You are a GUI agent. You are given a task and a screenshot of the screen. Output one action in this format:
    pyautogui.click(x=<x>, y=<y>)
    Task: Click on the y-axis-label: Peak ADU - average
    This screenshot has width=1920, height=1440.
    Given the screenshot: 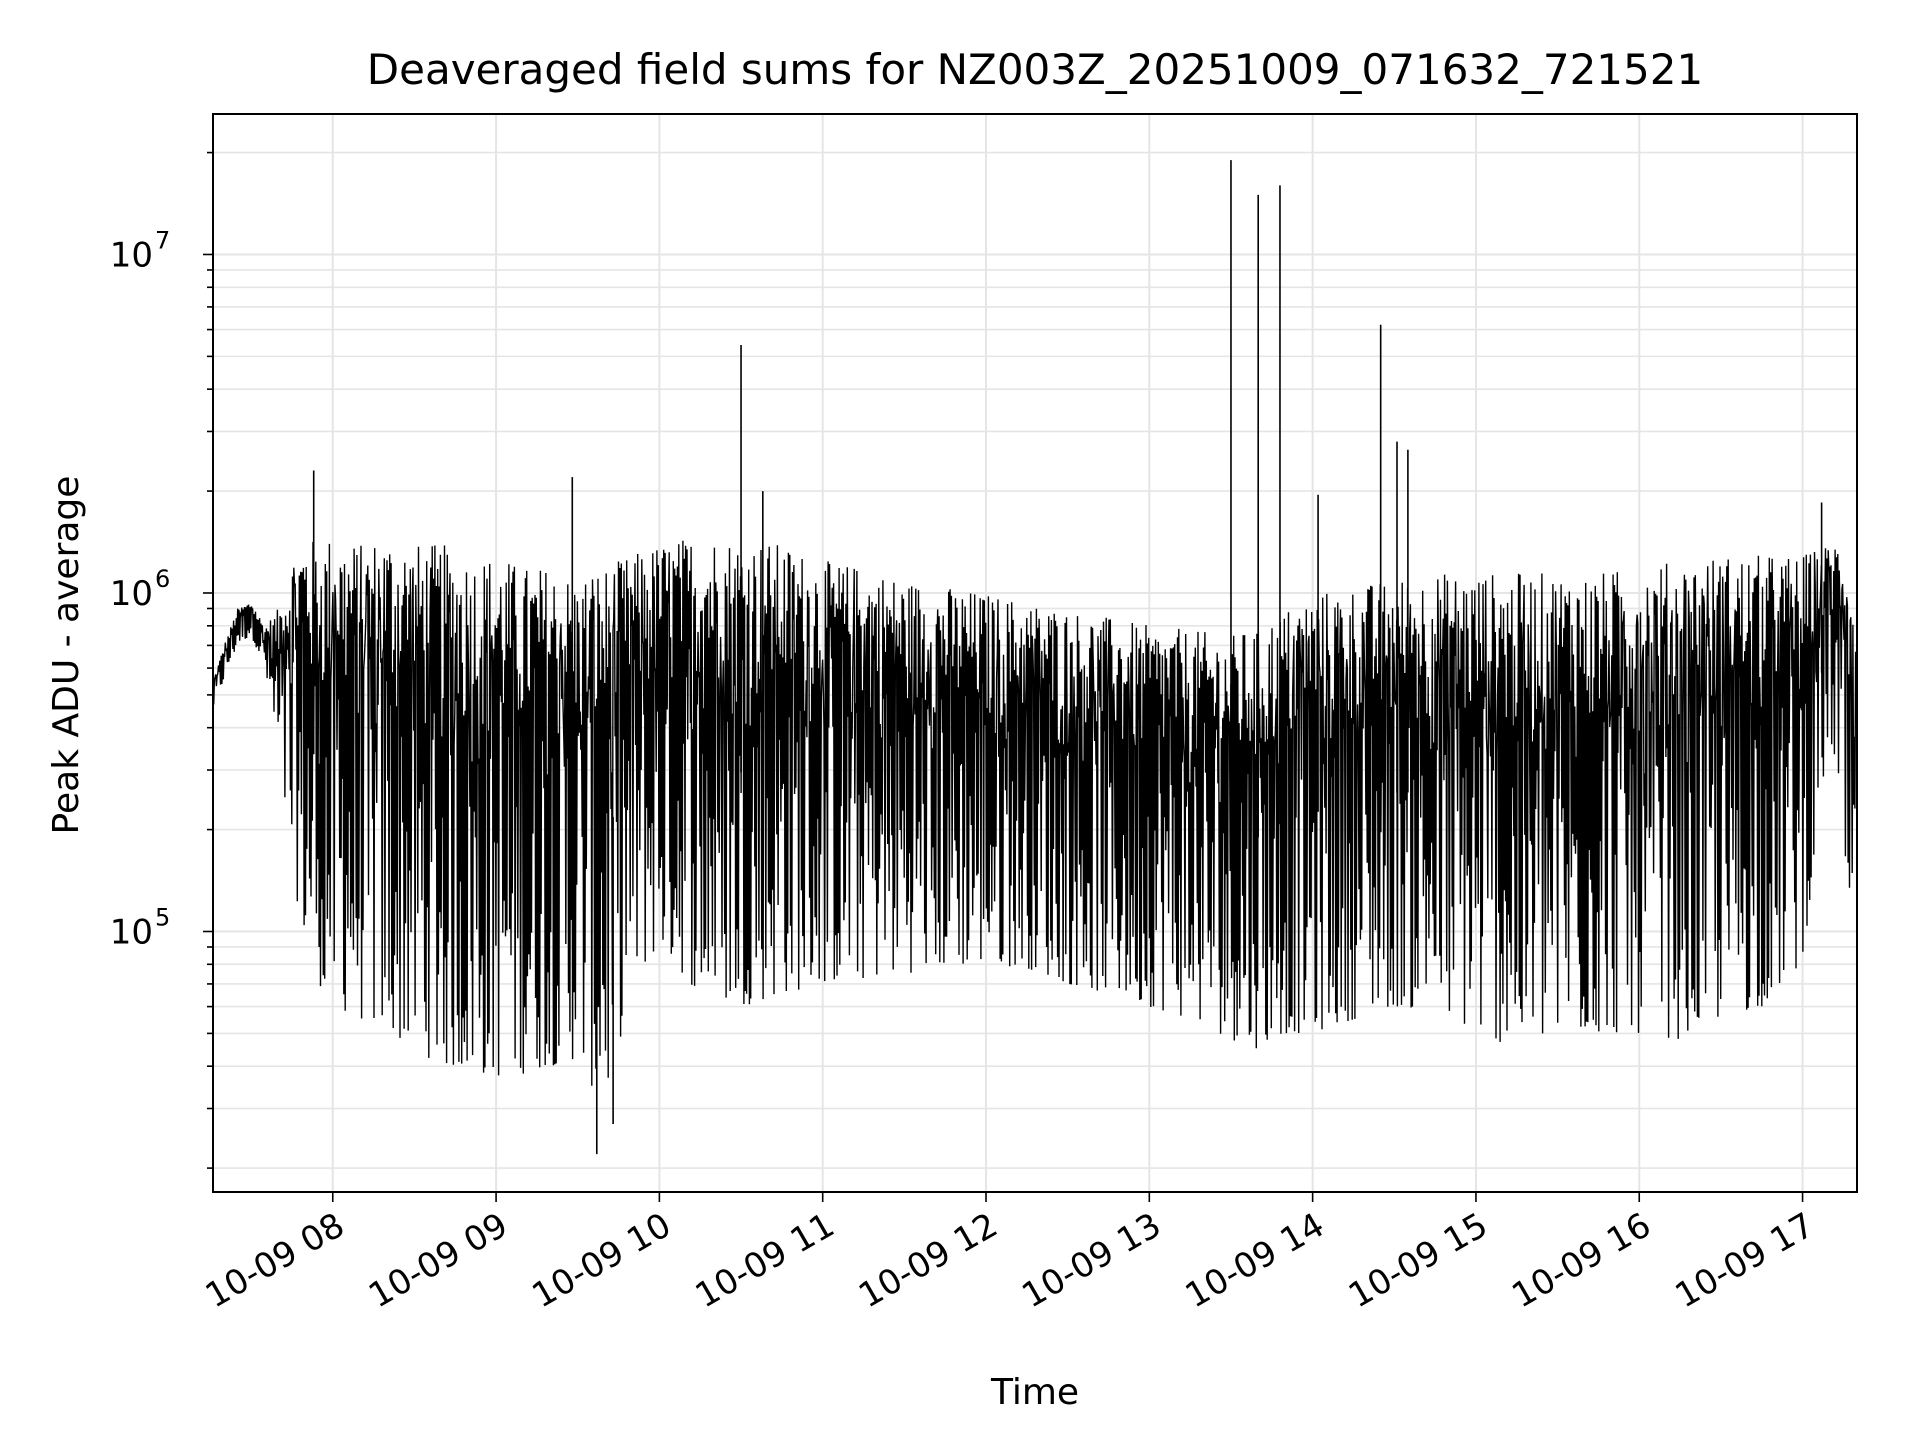 What is the action you would take?
    pyautogui.click(x=66, y=655)
    